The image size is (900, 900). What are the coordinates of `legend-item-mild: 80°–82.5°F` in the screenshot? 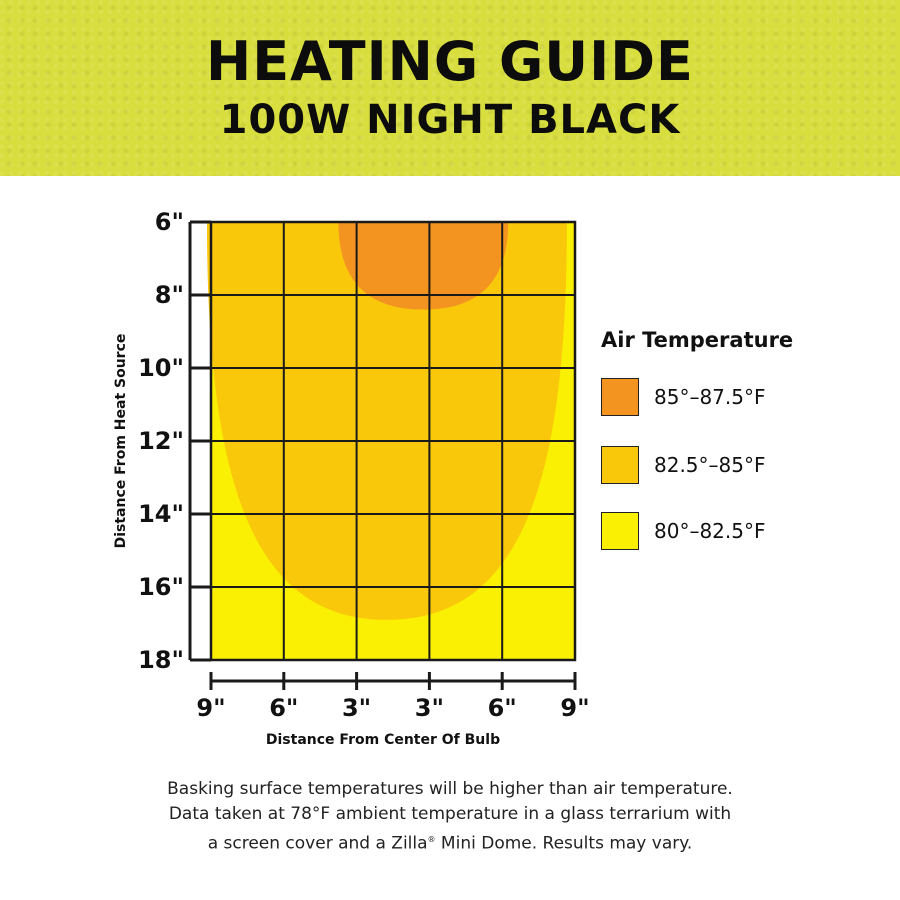 It's located at (721, 532).